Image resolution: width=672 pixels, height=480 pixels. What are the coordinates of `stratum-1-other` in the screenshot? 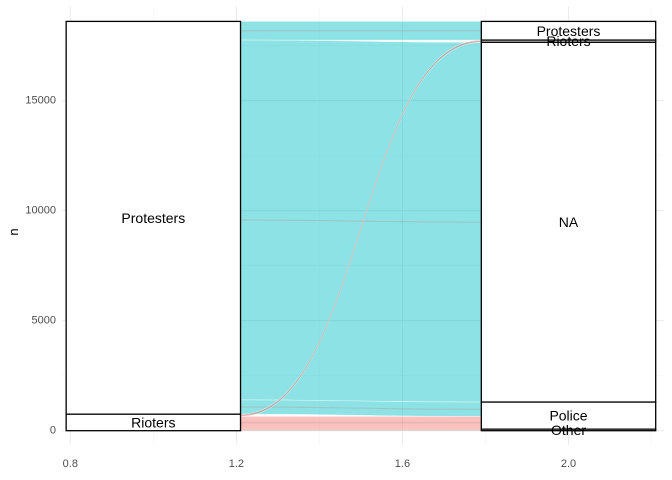 It's located at (568, 430).